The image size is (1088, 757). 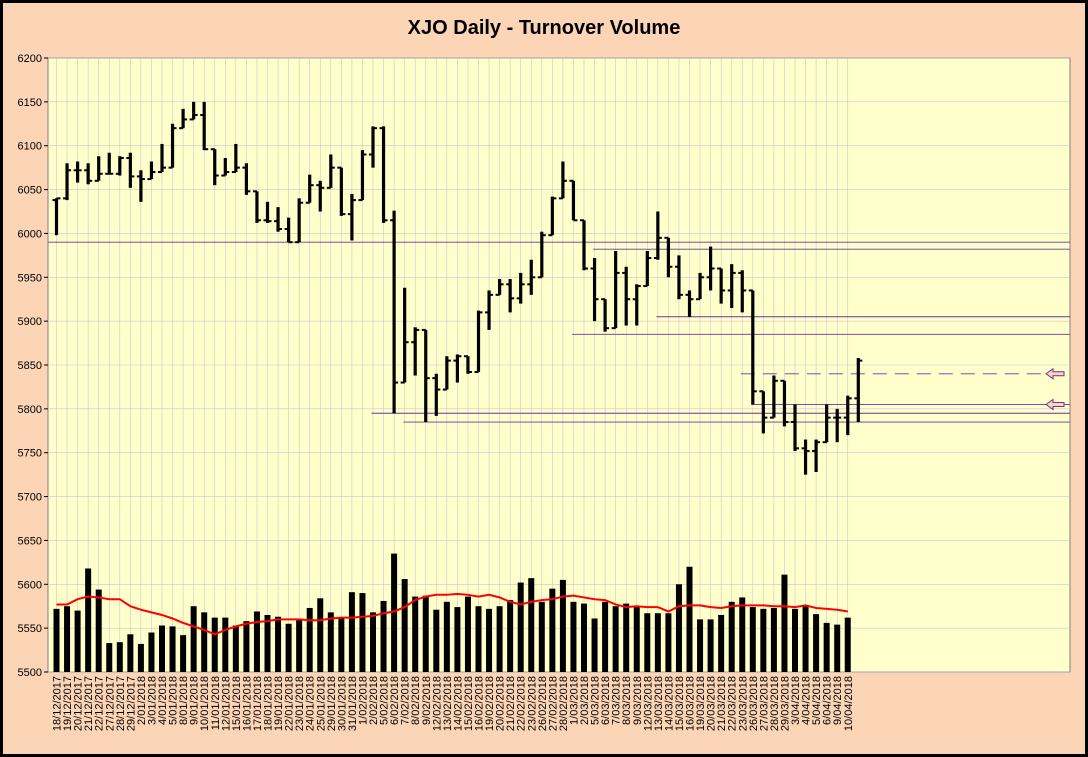 What do you see at coordinates (817, 700) in the screenshot?
I see `x-tick-label: 5/04/2018` at bounding box center [817, 700].